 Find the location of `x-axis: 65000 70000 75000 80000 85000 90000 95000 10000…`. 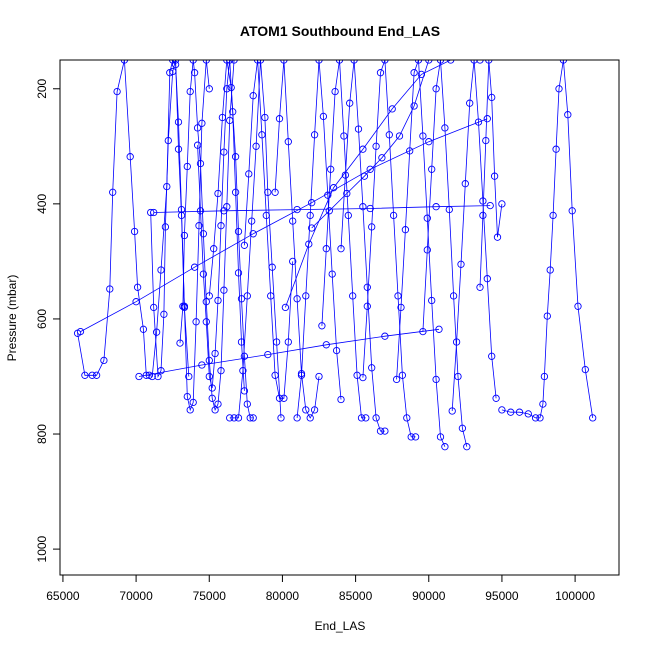

x-axis: 65000 70000 75000 80000 85000 90000 95000 10000… is located at coordinates (320, 588).